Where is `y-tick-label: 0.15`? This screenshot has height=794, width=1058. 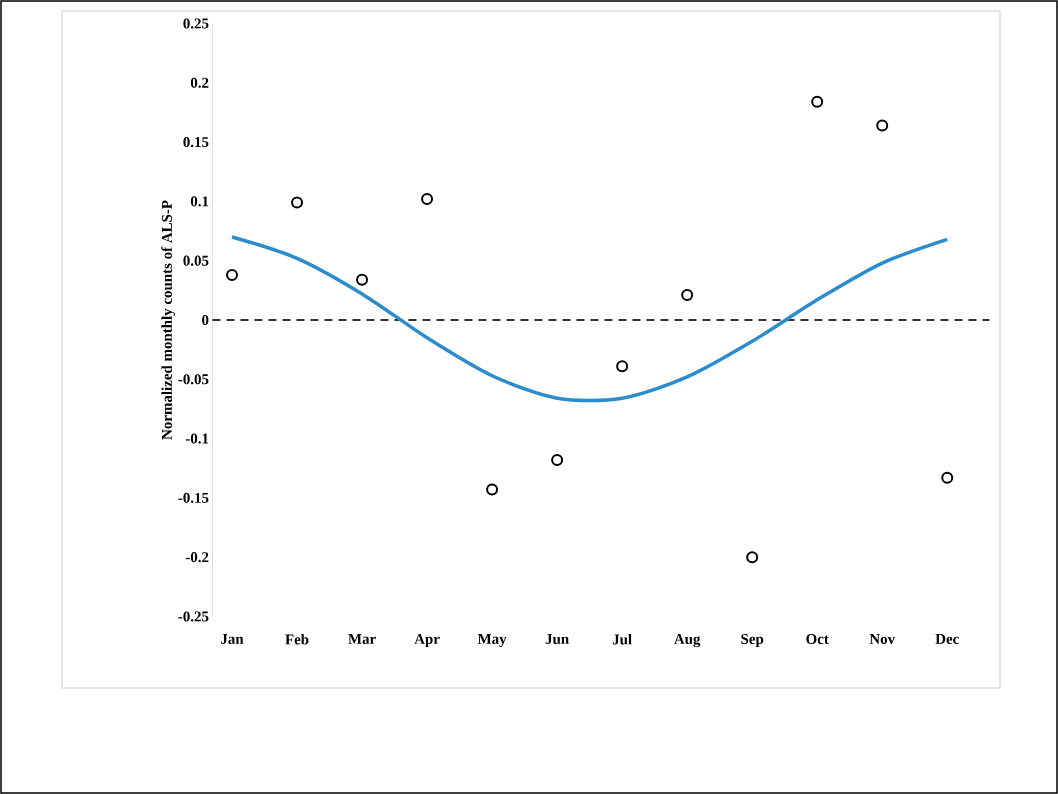 y-tick-label: 0.15 is located at coordinates (196, 142).